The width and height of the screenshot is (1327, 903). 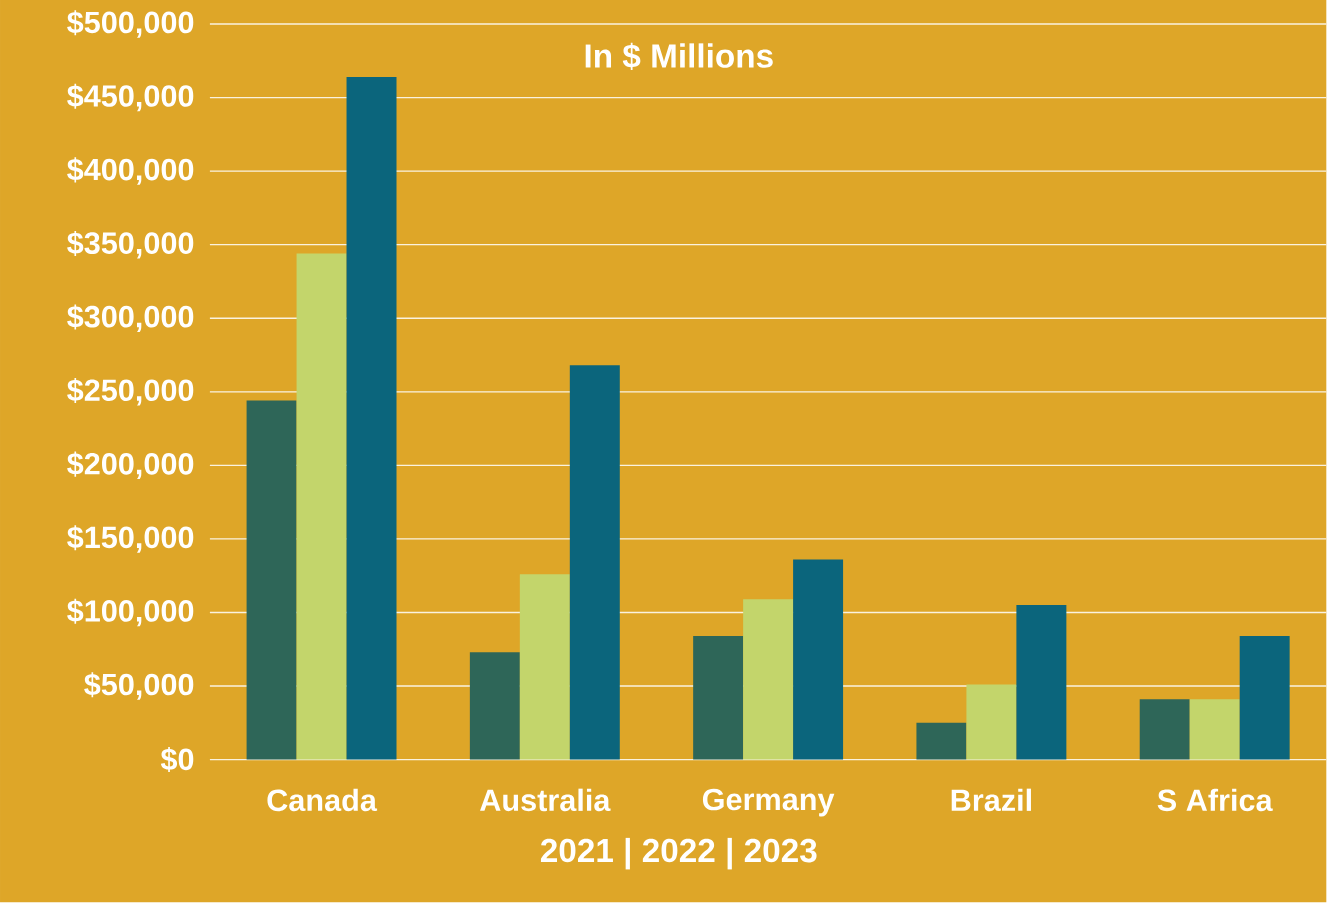 I want to click on y-tick-label: $500,000, so click(x=130, y=24).